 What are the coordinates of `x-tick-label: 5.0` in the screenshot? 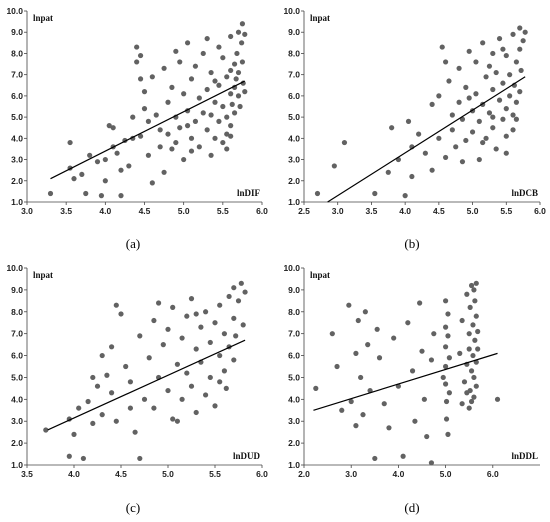 It's located at (473, 211).